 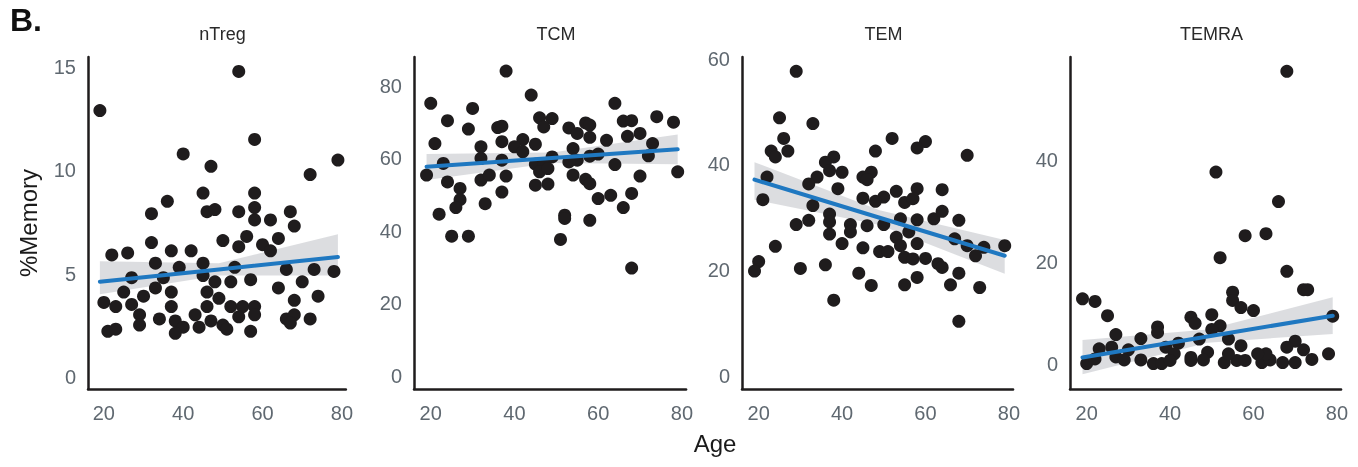 I want to click on chart-title: TEMRA, so click(x=1211, y=34).